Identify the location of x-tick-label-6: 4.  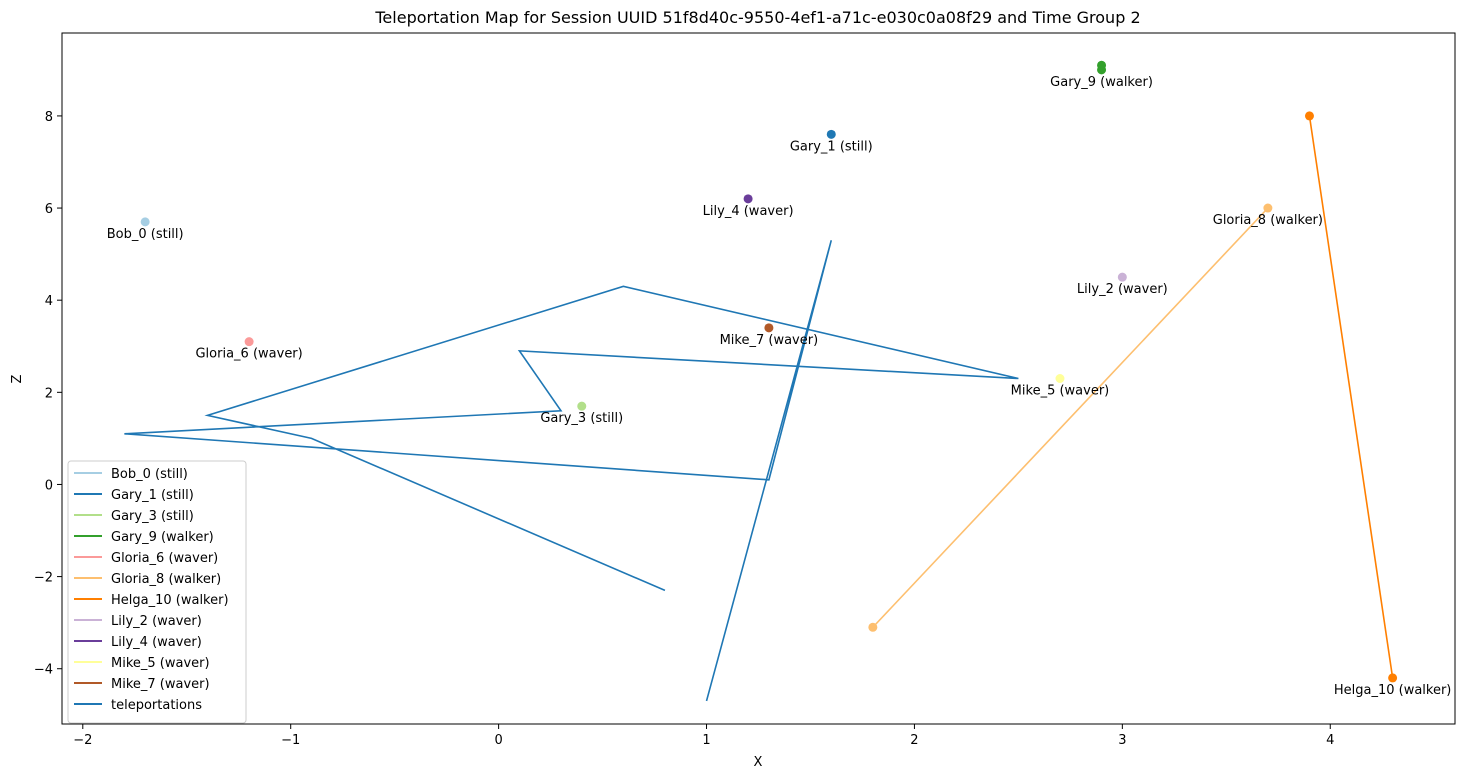
(1330, 740).